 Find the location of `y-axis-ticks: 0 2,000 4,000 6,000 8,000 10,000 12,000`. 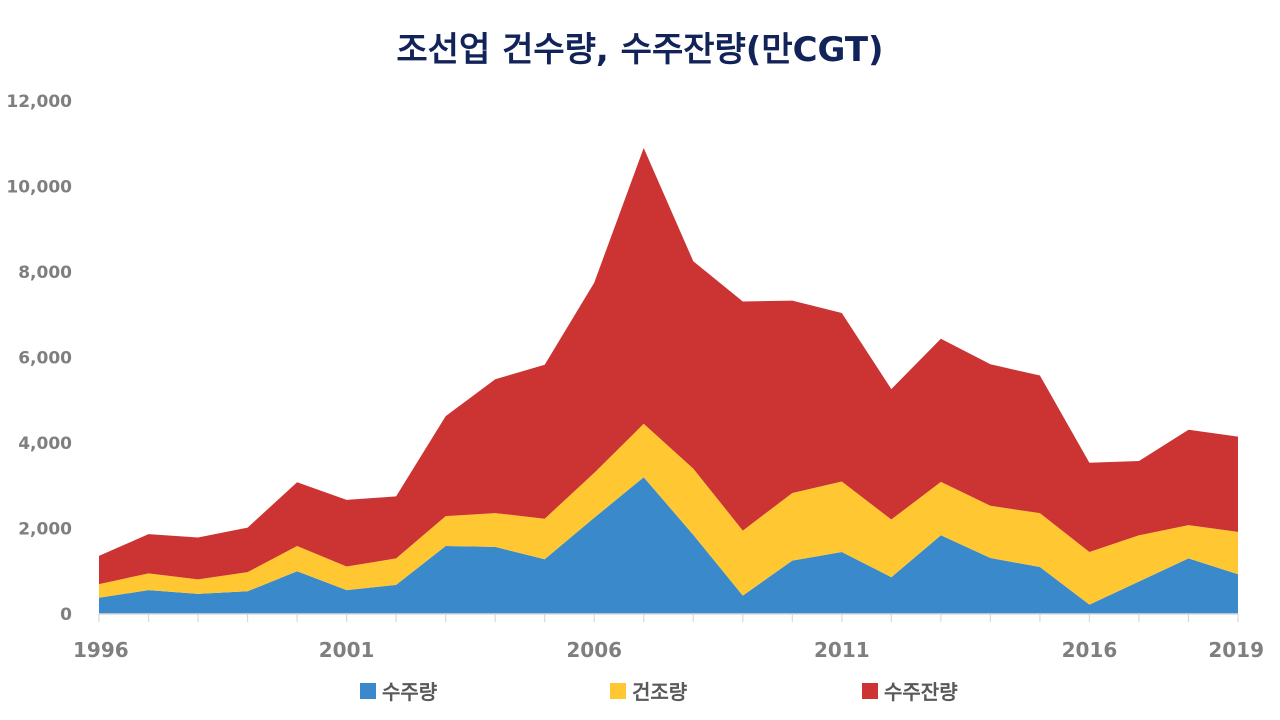

y-axis-ticks: 0 2,000 4,000 6,000 8,000 10,000 12,000 is located at coordinates (39, 358).